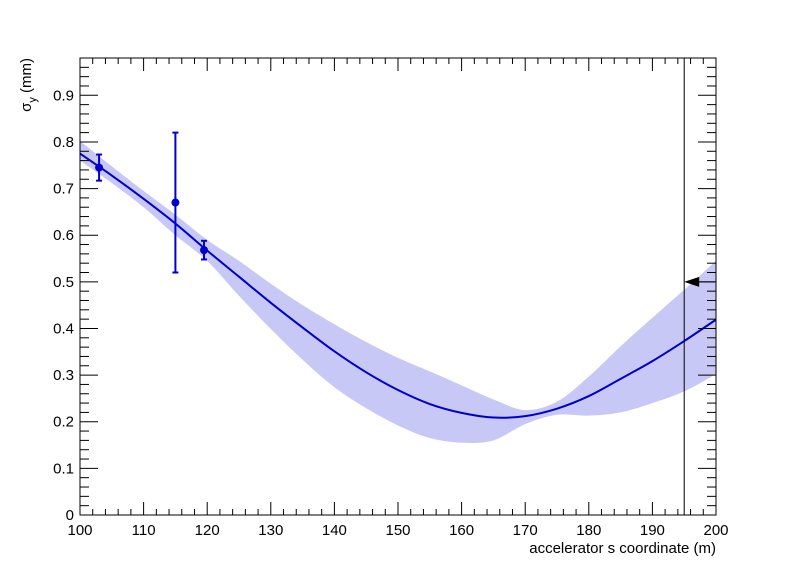 The height and width of the screenshot is (572, 796). I want to click on y-tick-label: 0.5, so click(63, 282).